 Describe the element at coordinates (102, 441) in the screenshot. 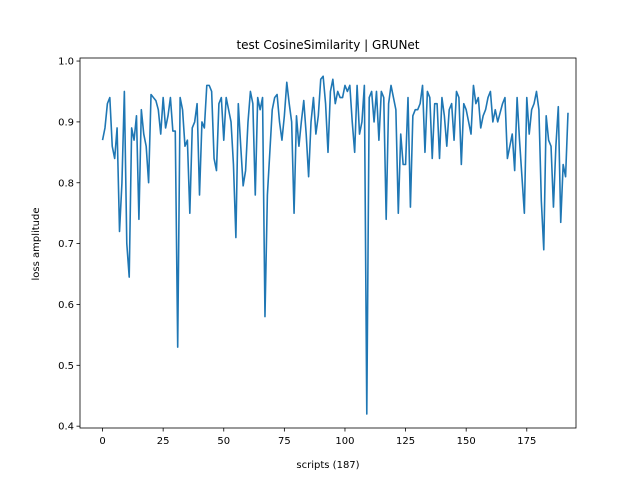

I see `x-tick-label: 0` at that location.